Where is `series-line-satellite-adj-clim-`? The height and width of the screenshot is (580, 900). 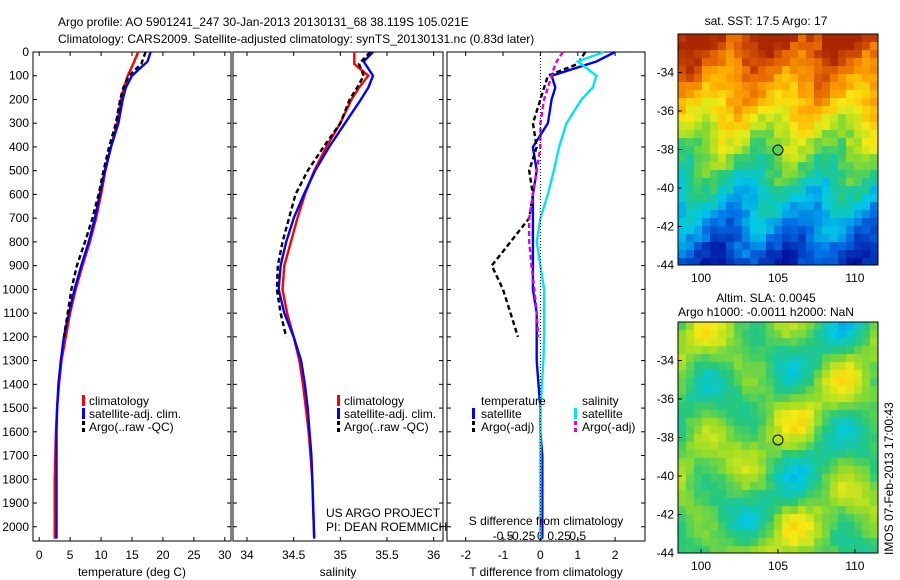
series-line-satellite-adj-clim- is located at coordinates (103, 295).